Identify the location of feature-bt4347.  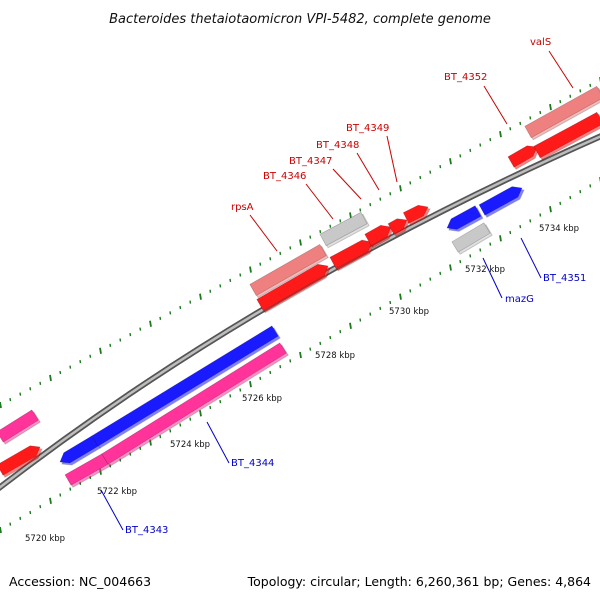
(378, 235).